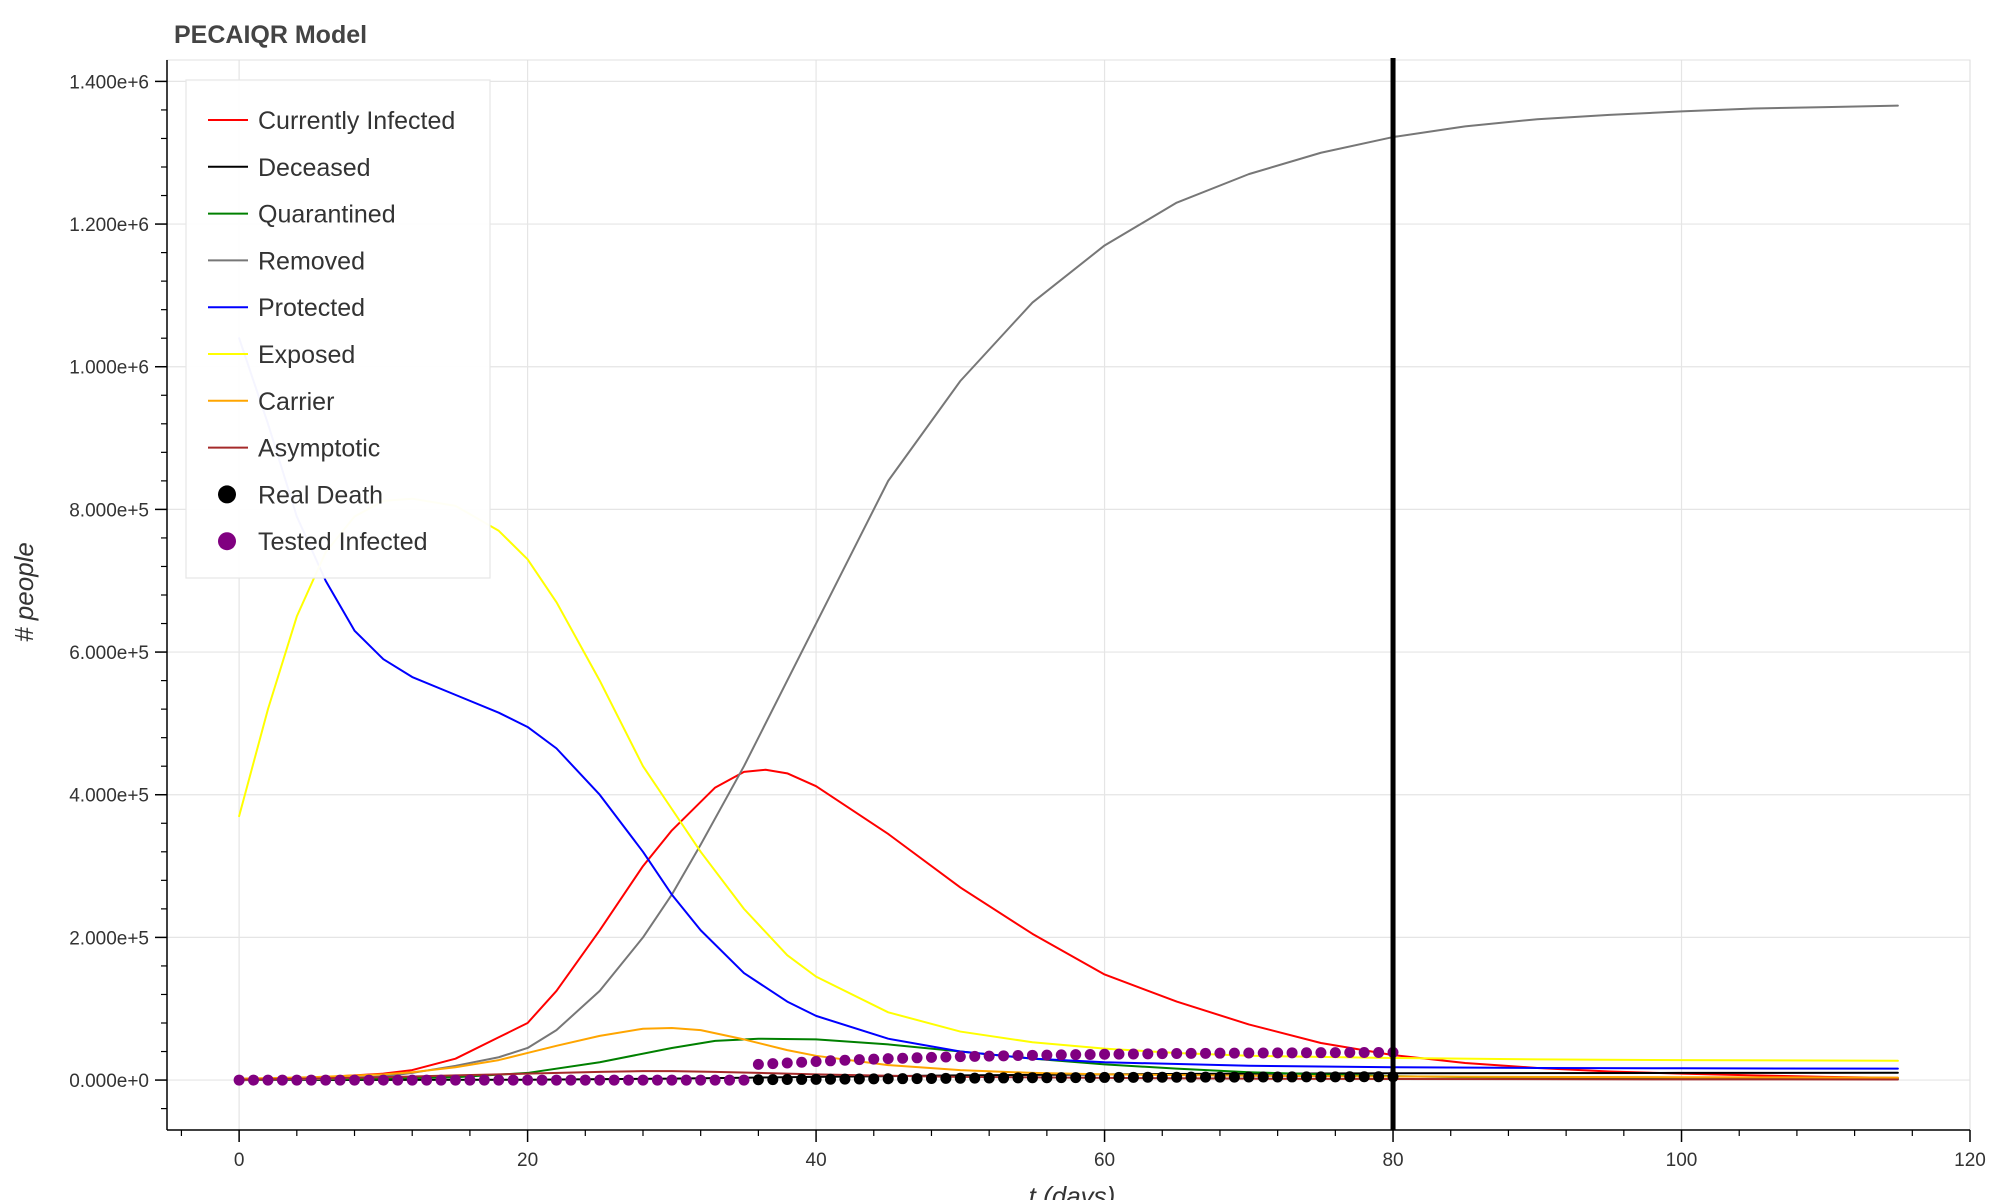 The image size is (2000, 1200). Describe the element at coordinates (306, 355) in the screenshot. I see `legend-label-exposed: Exposed` at that location.